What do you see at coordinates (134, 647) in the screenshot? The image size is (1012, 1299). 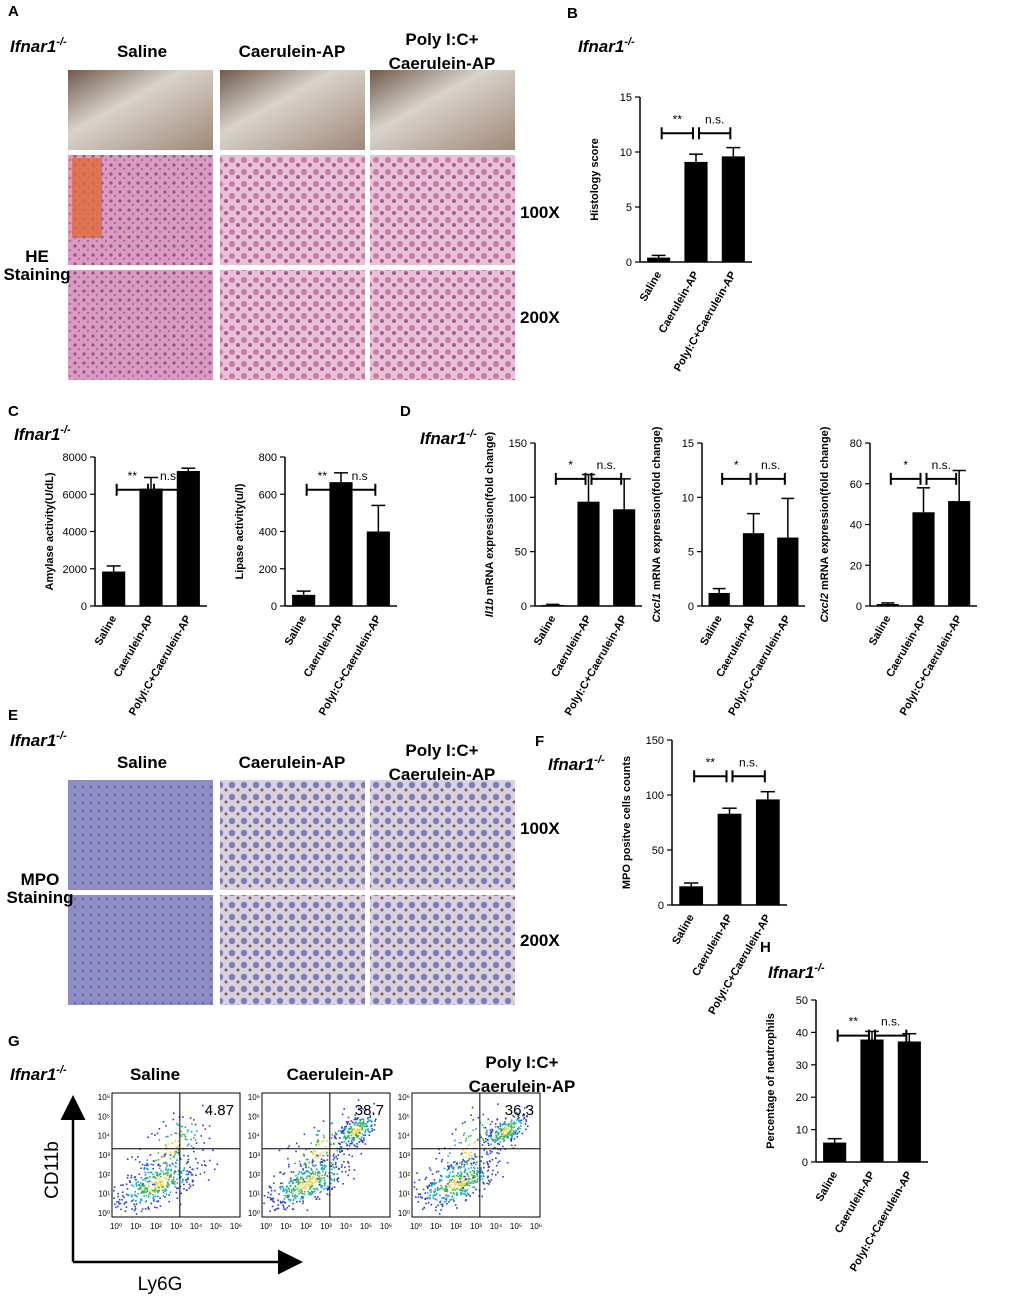 I see `x-tick-label: Caerulein-AP` at bounding box center [134, 647].